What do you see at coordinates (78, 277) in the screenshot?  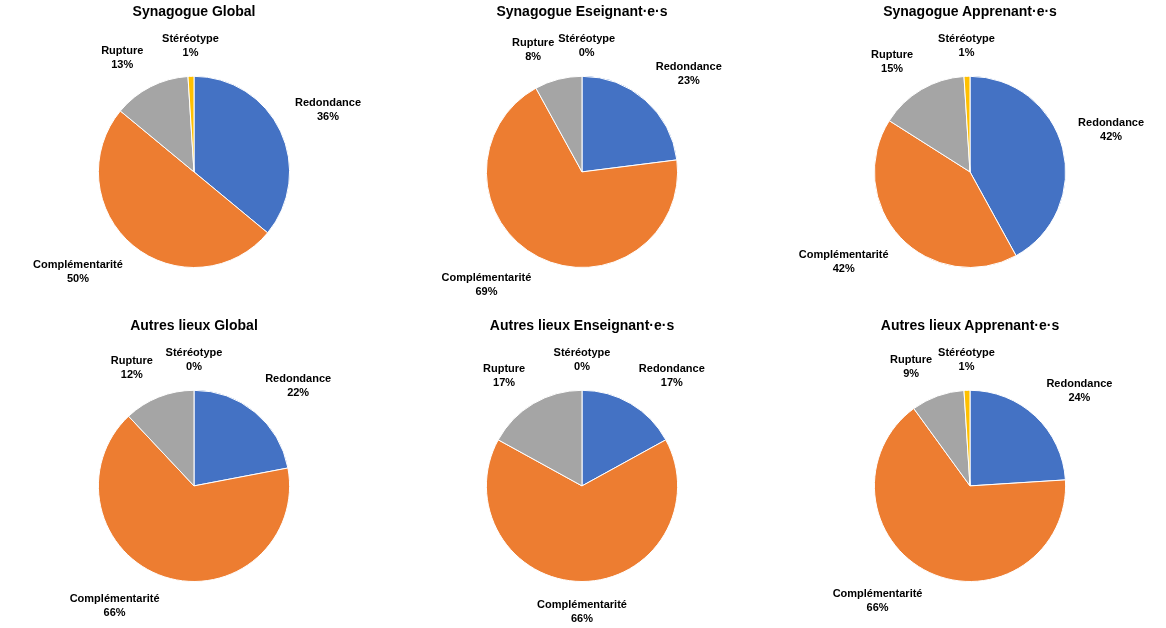 I see `data-label: 50%` at bounding box center [78, 277].